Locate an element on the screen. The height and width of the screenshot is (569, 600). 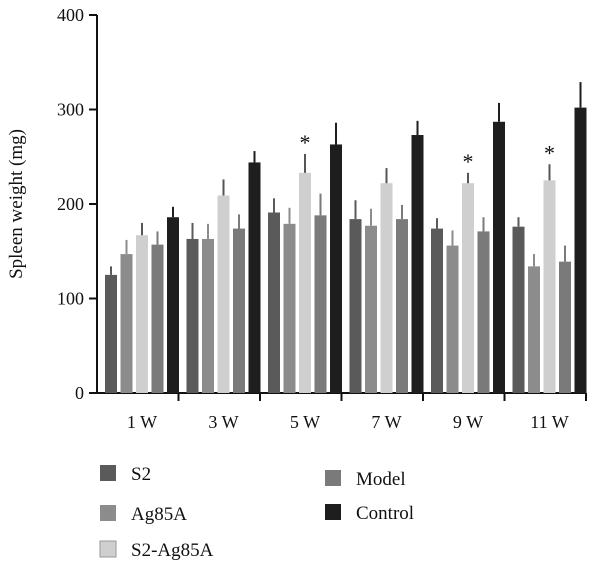
bar-ag85a-9w is located at coordinates (452, 319).